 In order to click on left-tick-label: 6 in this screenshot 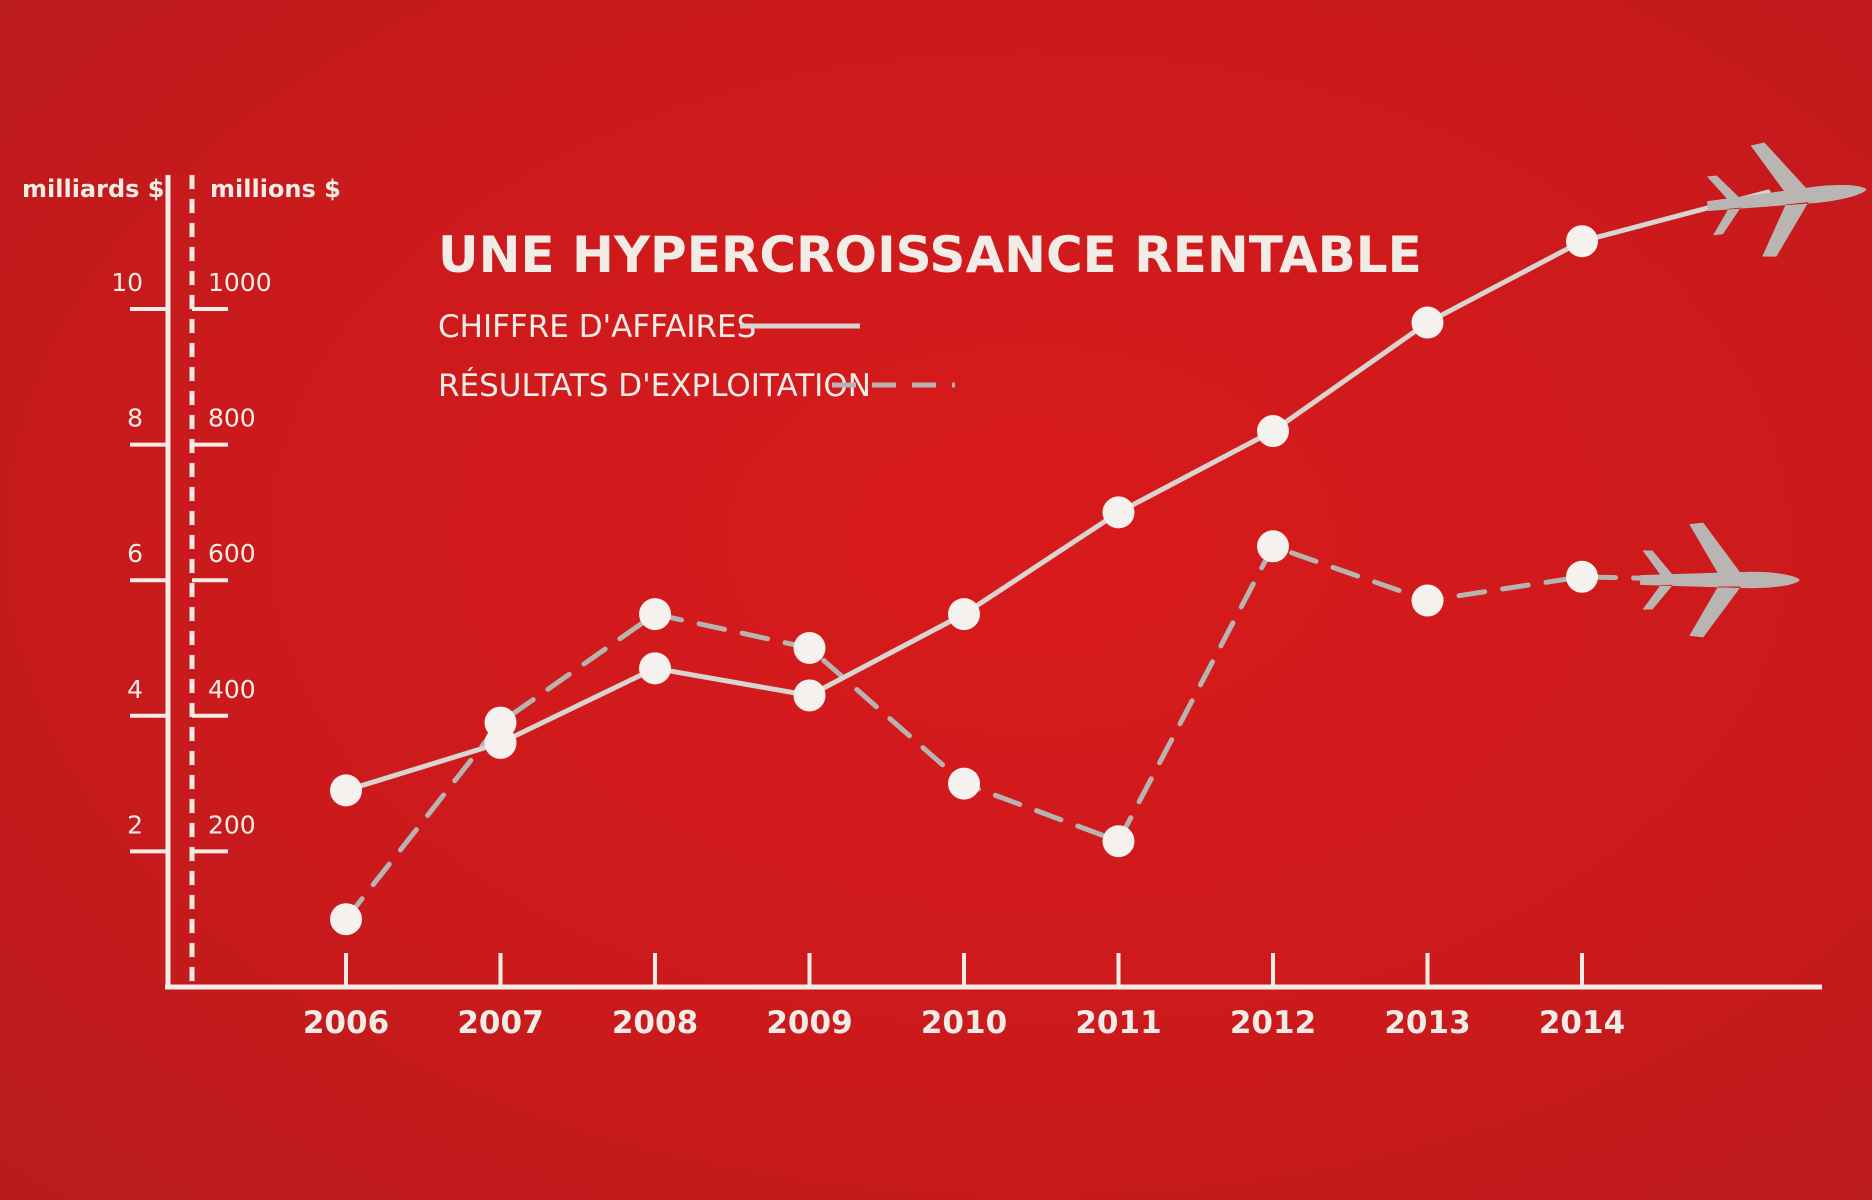, I will do `click(135, 553)`.